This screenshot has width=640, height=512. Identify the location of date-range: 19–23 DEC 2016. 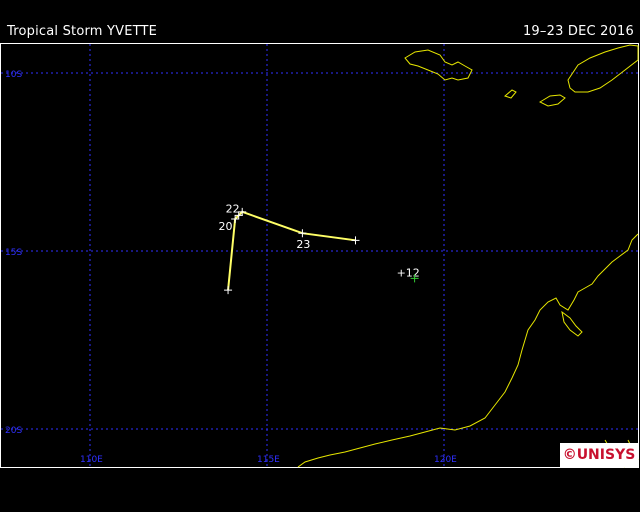
(578, 31).